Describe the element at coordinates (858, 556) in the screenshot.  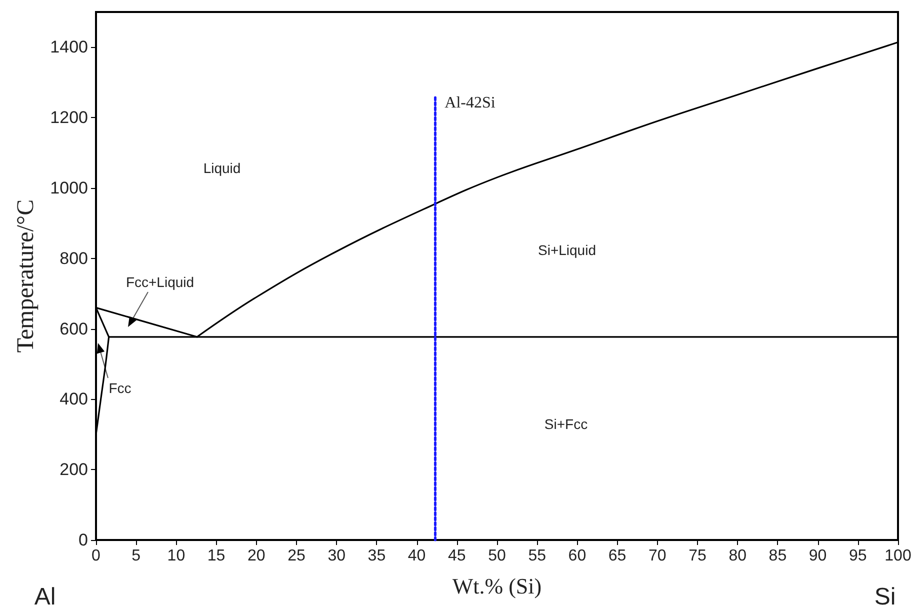
I see `x-tick-label: 95` at that location.